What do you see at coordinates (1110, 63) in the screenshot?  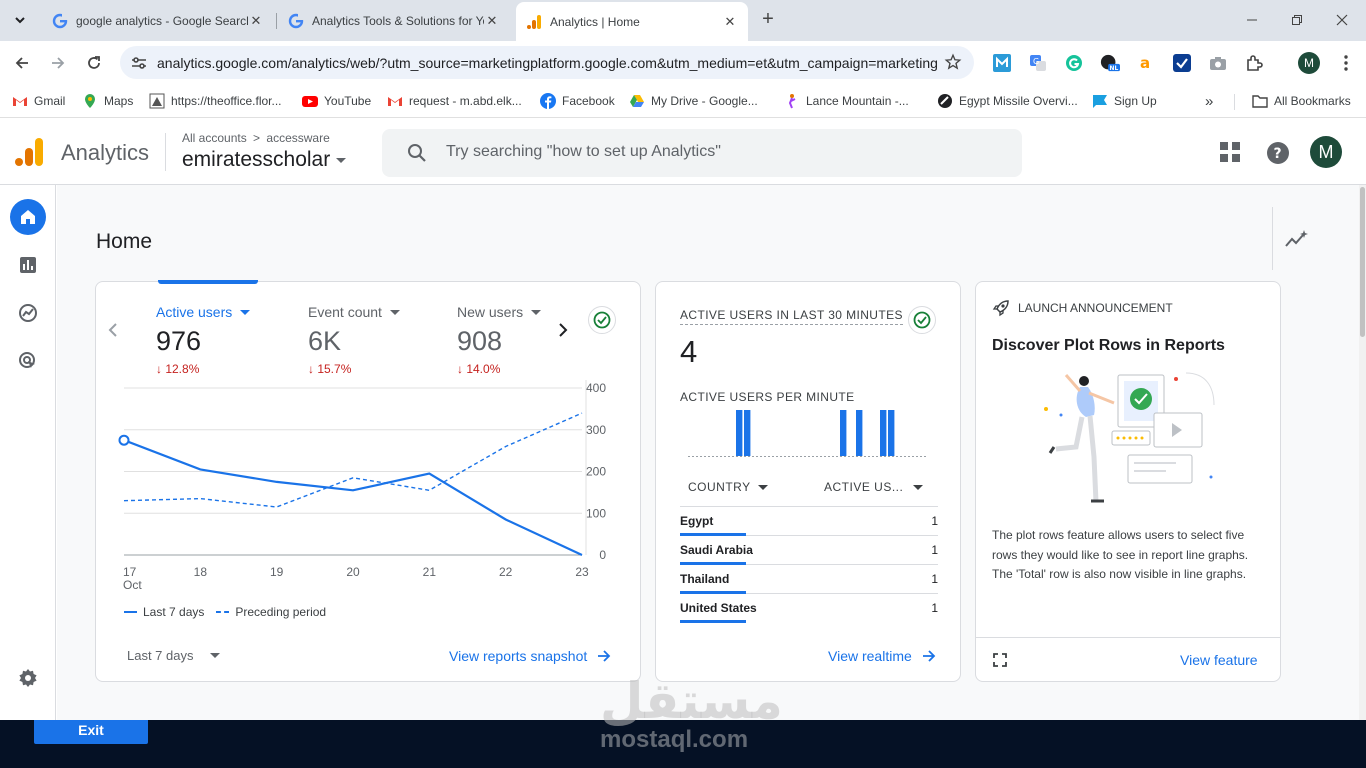 I see `vpn-nl-icon: NL` at bounding box center [1110, 63].